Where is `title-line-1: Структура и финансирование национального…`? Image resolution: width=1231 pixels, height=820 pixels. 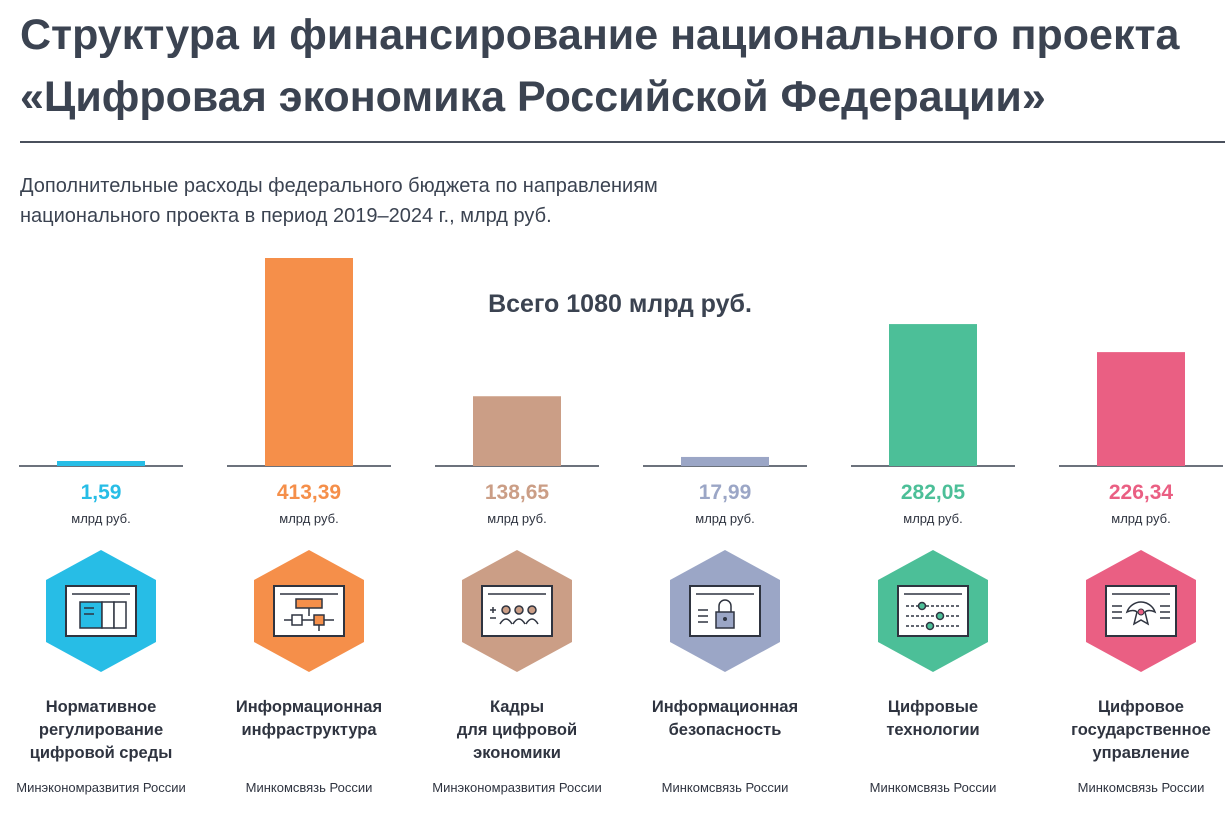
title-line-1: Структура и финансирование национального… is located at coordinates (600, 35).